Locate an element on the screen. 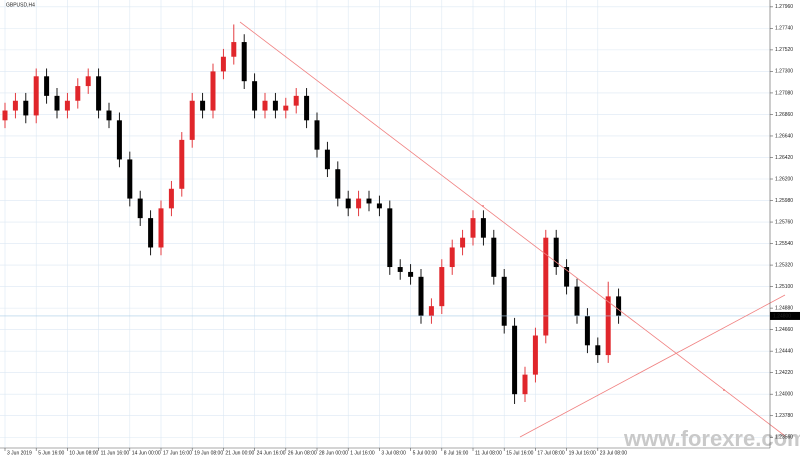 The width and height of the screenshot is (800, 457). y-tick-label: 1.24220 is located at coordinates (784, 373).